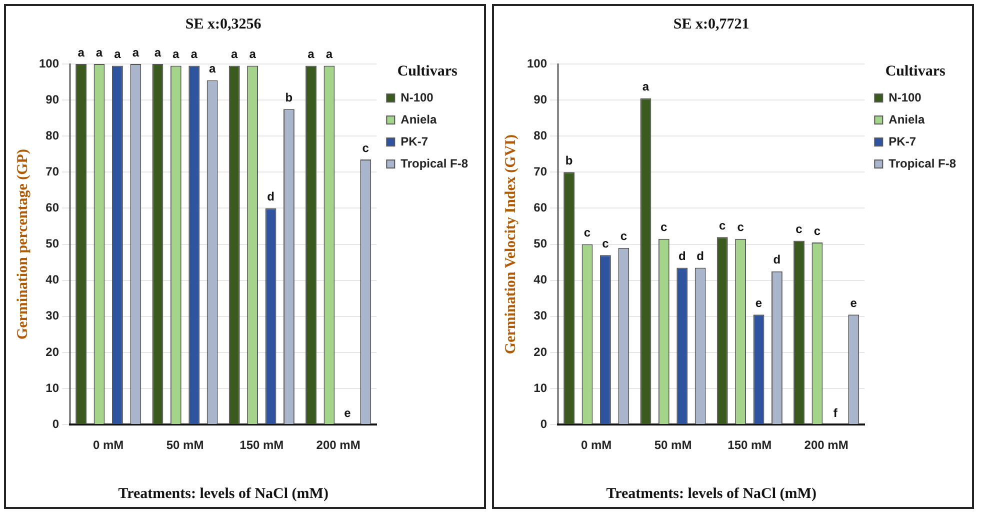 The width and height of the screenshot is (988, 519). What do you see at coordinates (223, 24) in the screenshot?
I see `text: SE x:0,3256` at bounding box center [223, 24].